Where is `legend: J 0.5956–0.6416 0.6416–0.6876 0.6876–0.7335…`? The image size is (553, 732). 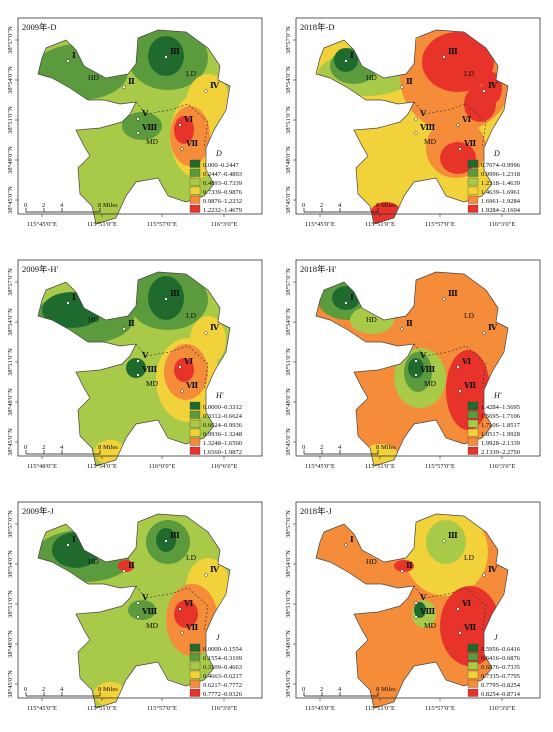 legend: J 0.5956–0.6416 0.6416–0.6876 0.6876–0.7335… is located at coordinates (494, 665).